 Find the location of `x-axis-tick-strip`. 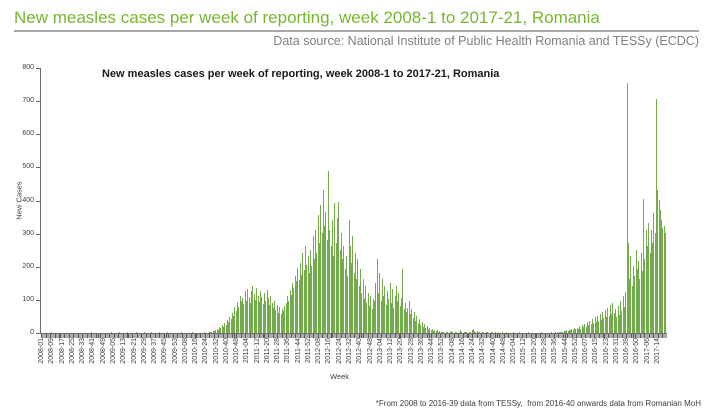

x-axis-tick-strip is located at coordinates (354, 336).